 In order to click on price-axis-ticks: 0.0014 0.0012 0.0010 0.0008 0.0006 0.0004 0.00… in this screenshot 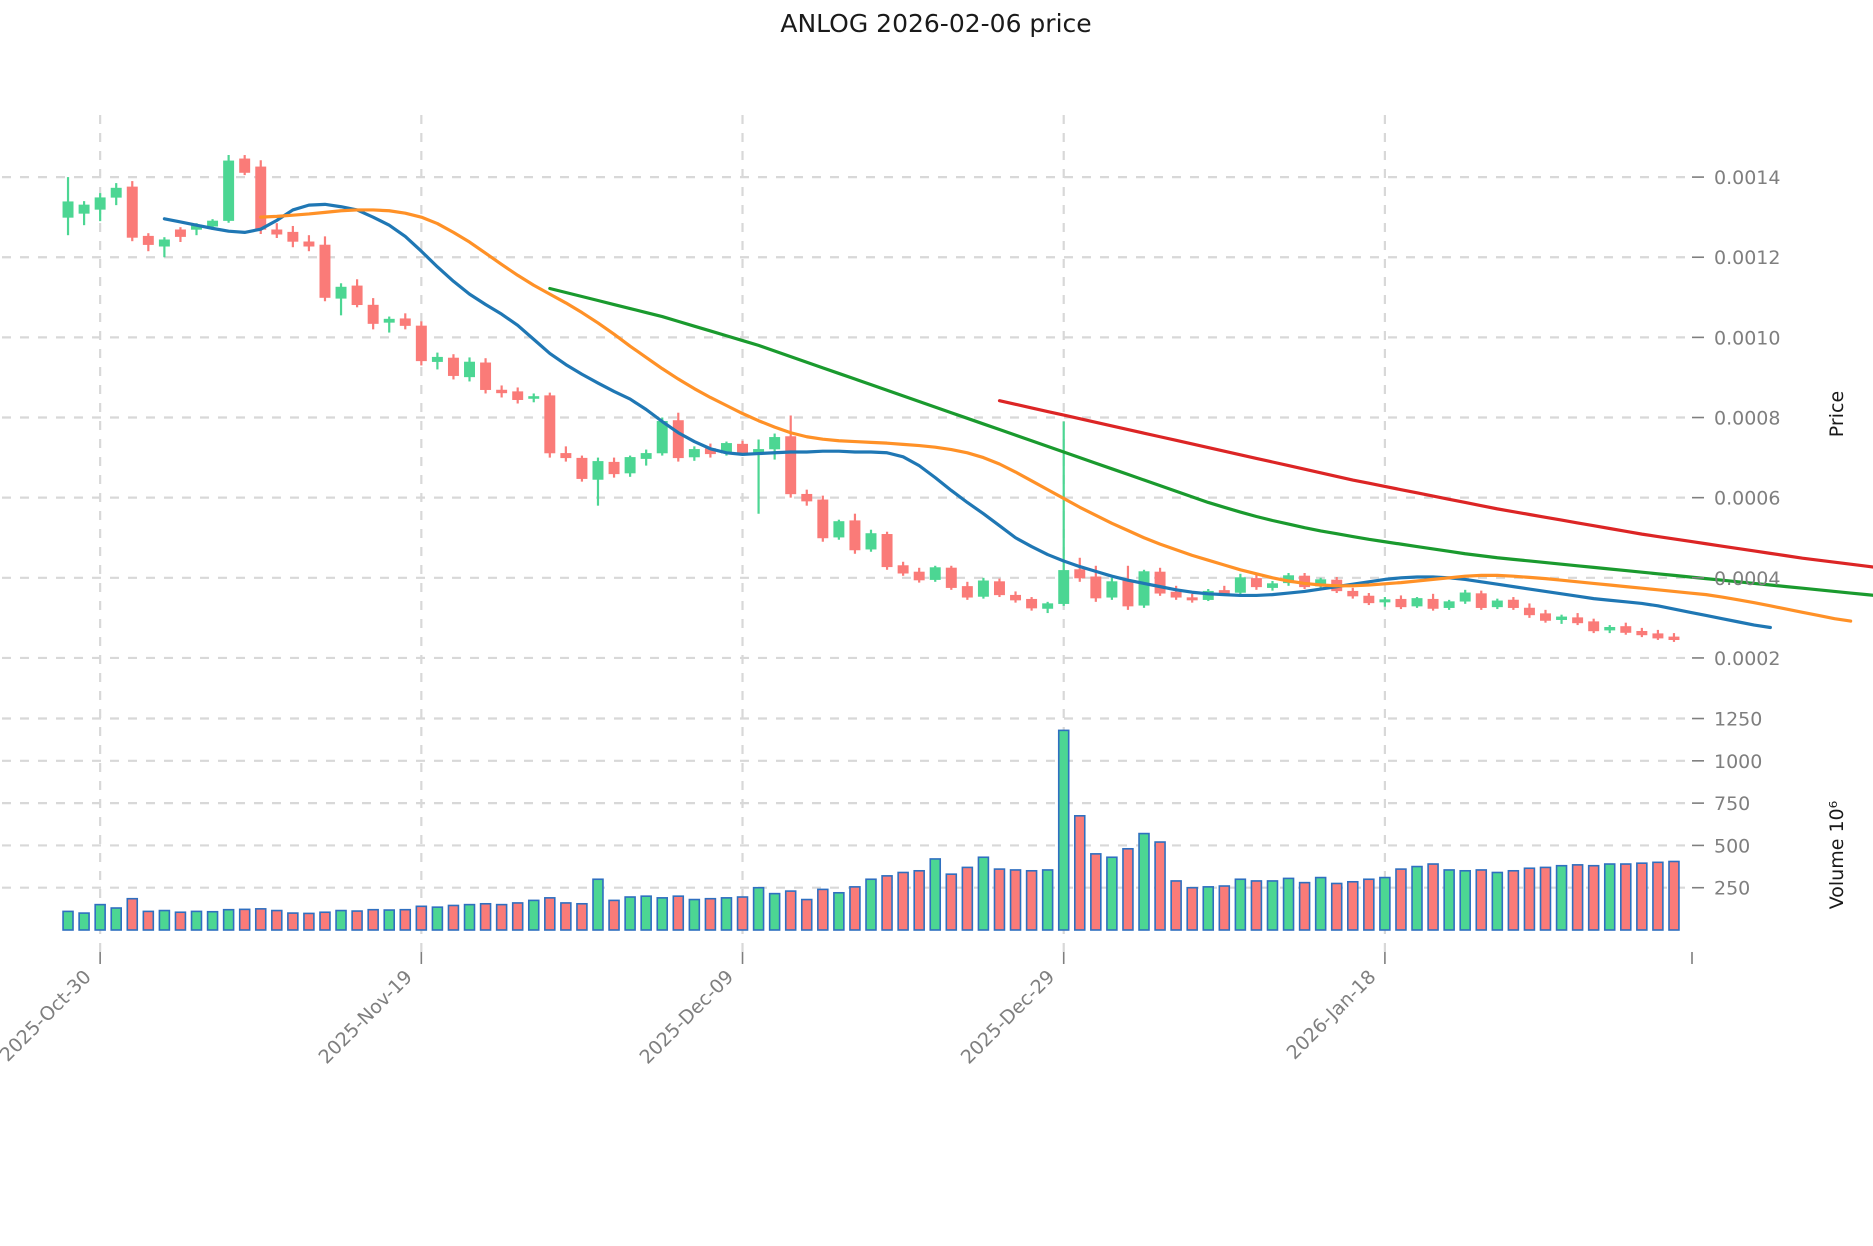, I will do `click(1736, 418)`.